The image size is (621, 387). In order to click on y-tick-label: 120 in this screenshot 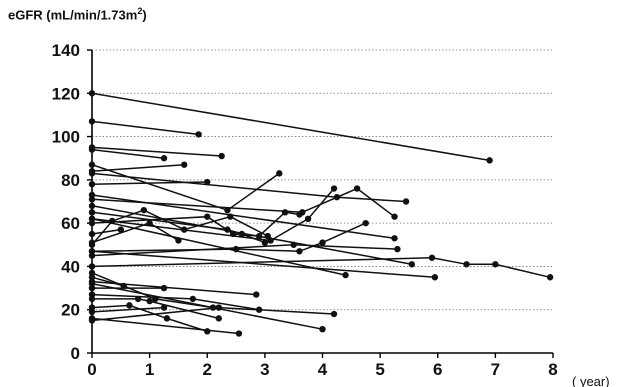, I will do `click(66, 93)`.